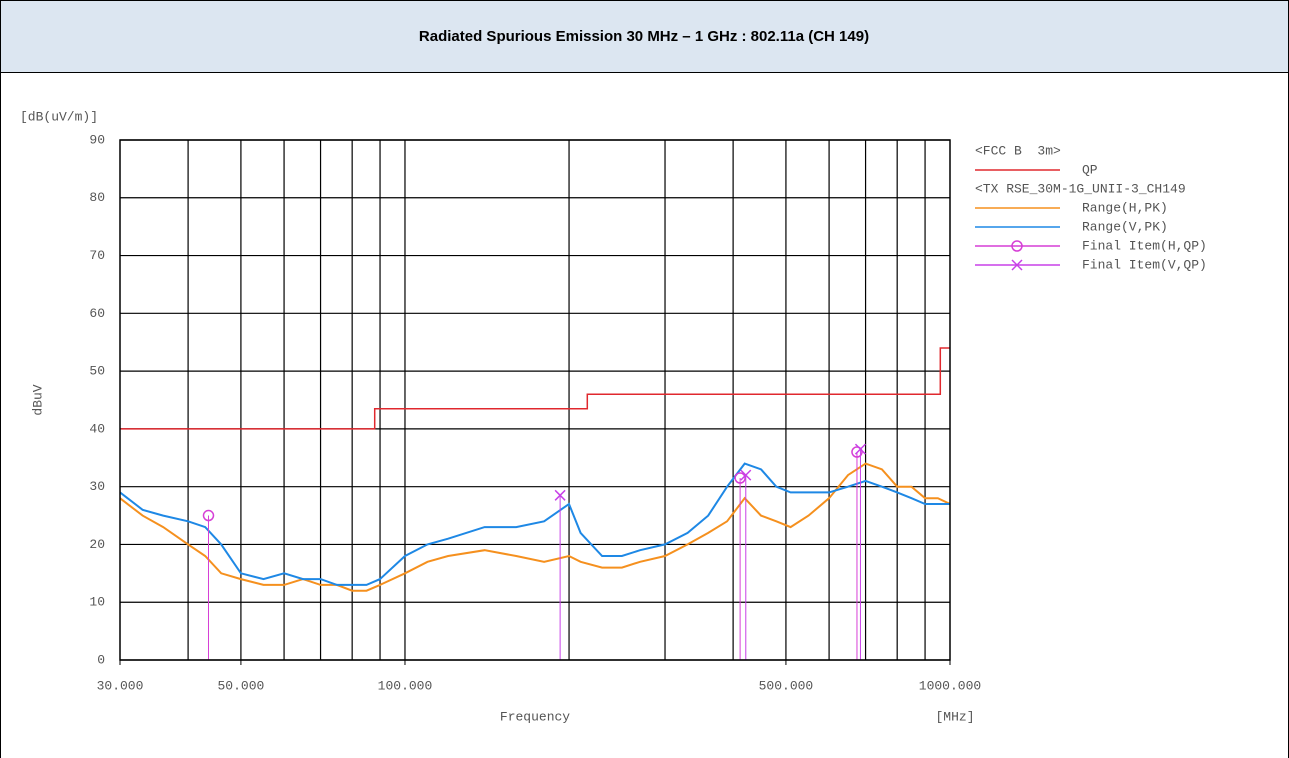  What do you see at coordinates (1144, 245) in the screenshot?
I see `legend-label: Final Item(H,QP)` at bounding box center [1144, 245].